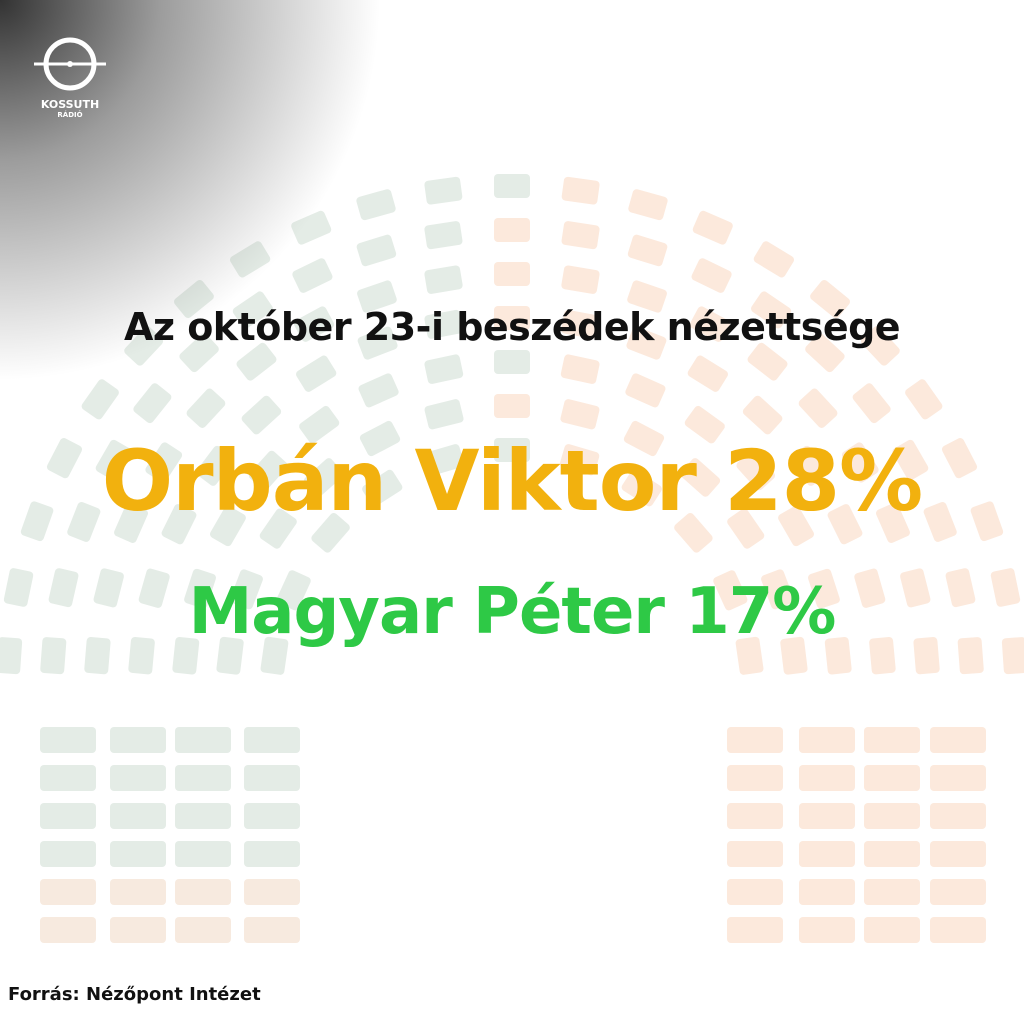  What do you see at coordinates (512, 612) in the screenshot?
I see `headline-magyar: Magyar Péter 17%` at bounding box center [512, 612].